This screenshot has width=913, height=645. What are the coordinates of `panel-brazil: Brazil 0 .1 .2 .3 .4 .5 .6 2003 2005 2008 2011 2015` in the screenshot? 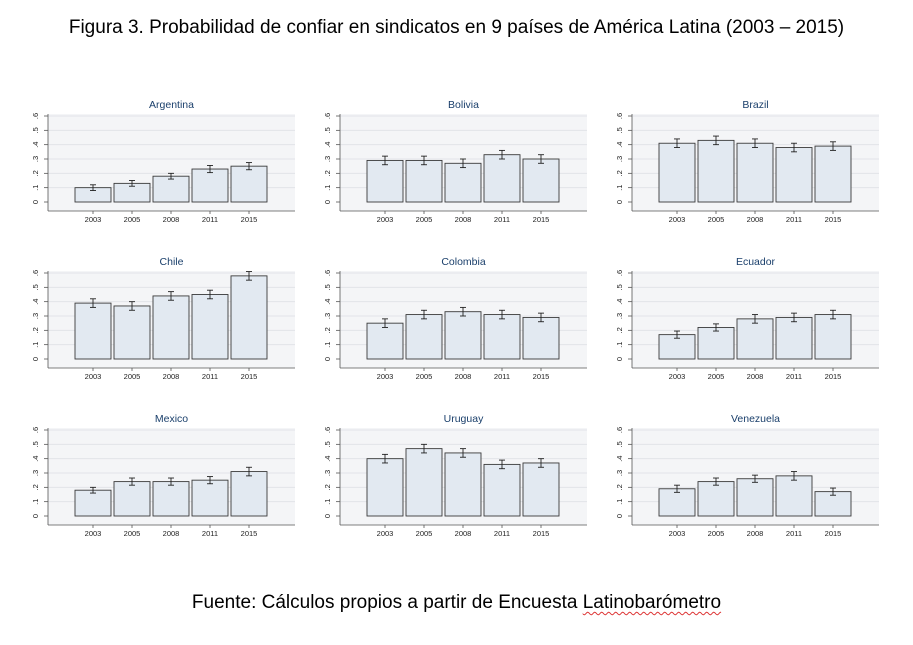 It's located at (747, 161).